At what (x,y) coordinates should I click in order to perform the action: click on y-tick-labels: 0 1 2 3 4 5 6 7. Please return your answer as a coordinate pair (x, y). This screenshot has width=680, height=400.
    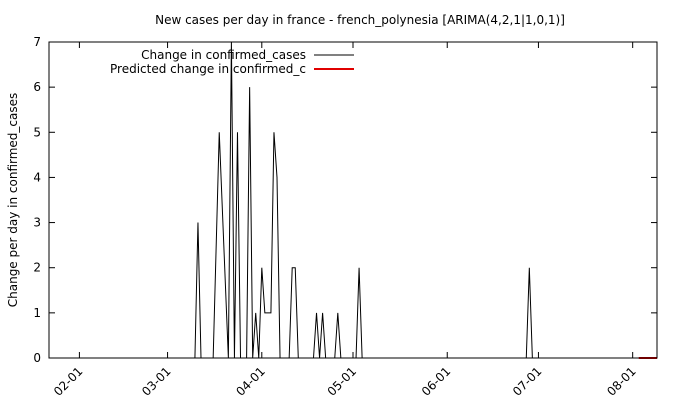
    Looking at the image, I should click on (37, 200).